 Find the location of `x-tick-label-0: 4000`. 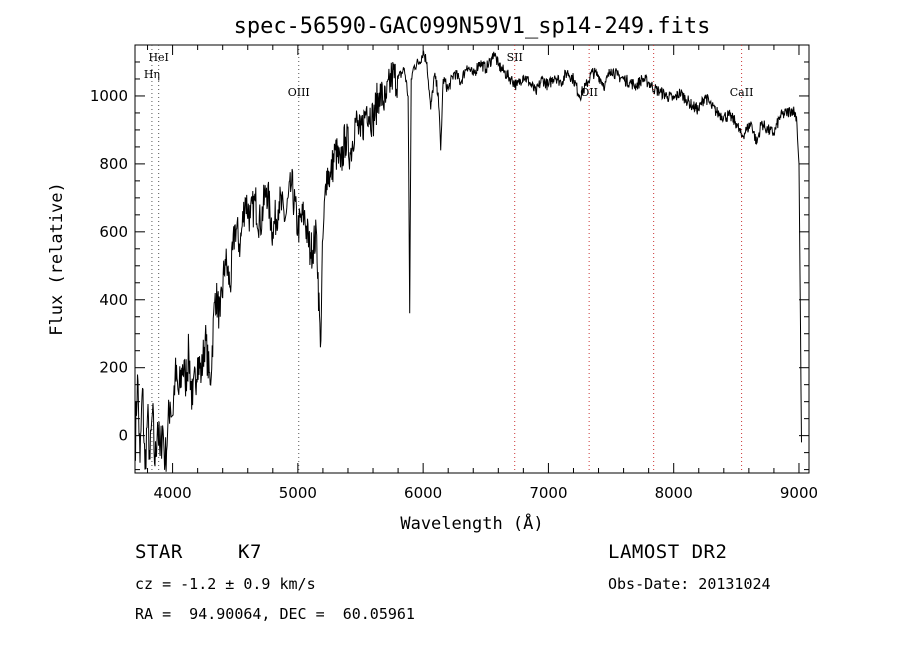

x-tick-label-0: 4000 is located at coordinates (172, 493).